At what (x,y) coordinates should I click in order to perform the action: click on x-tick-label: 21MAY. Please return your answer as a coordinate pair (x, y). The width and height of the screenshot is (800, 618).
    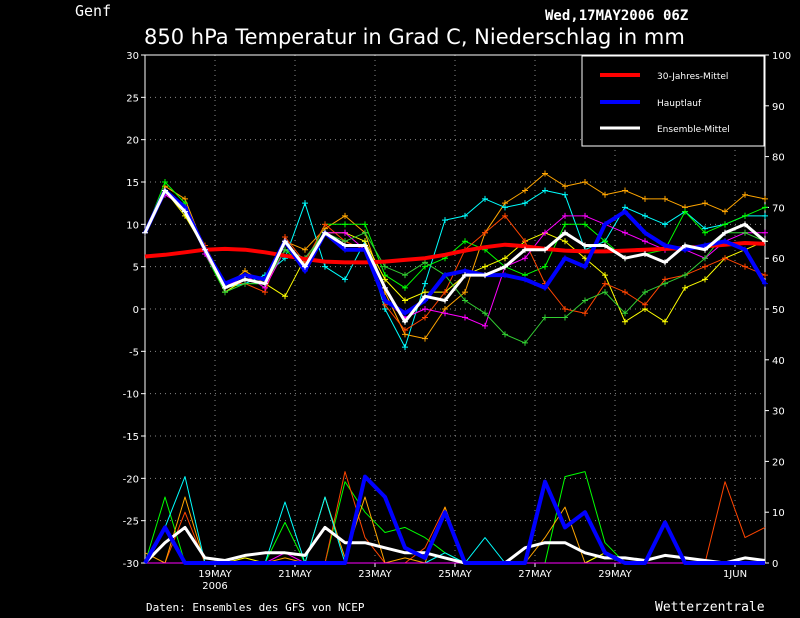
    Looking at the image, I should click on (295, 574).